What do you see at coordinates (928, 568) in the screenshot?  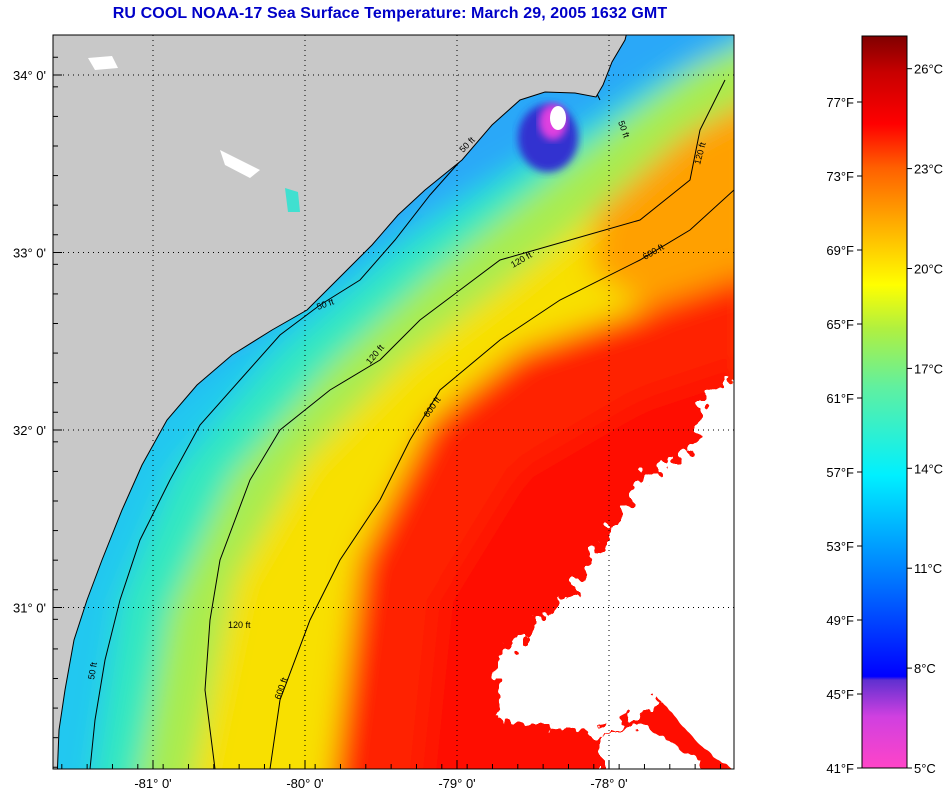 I see `celsius-label: 11°C` at bounding box center [928, 568].